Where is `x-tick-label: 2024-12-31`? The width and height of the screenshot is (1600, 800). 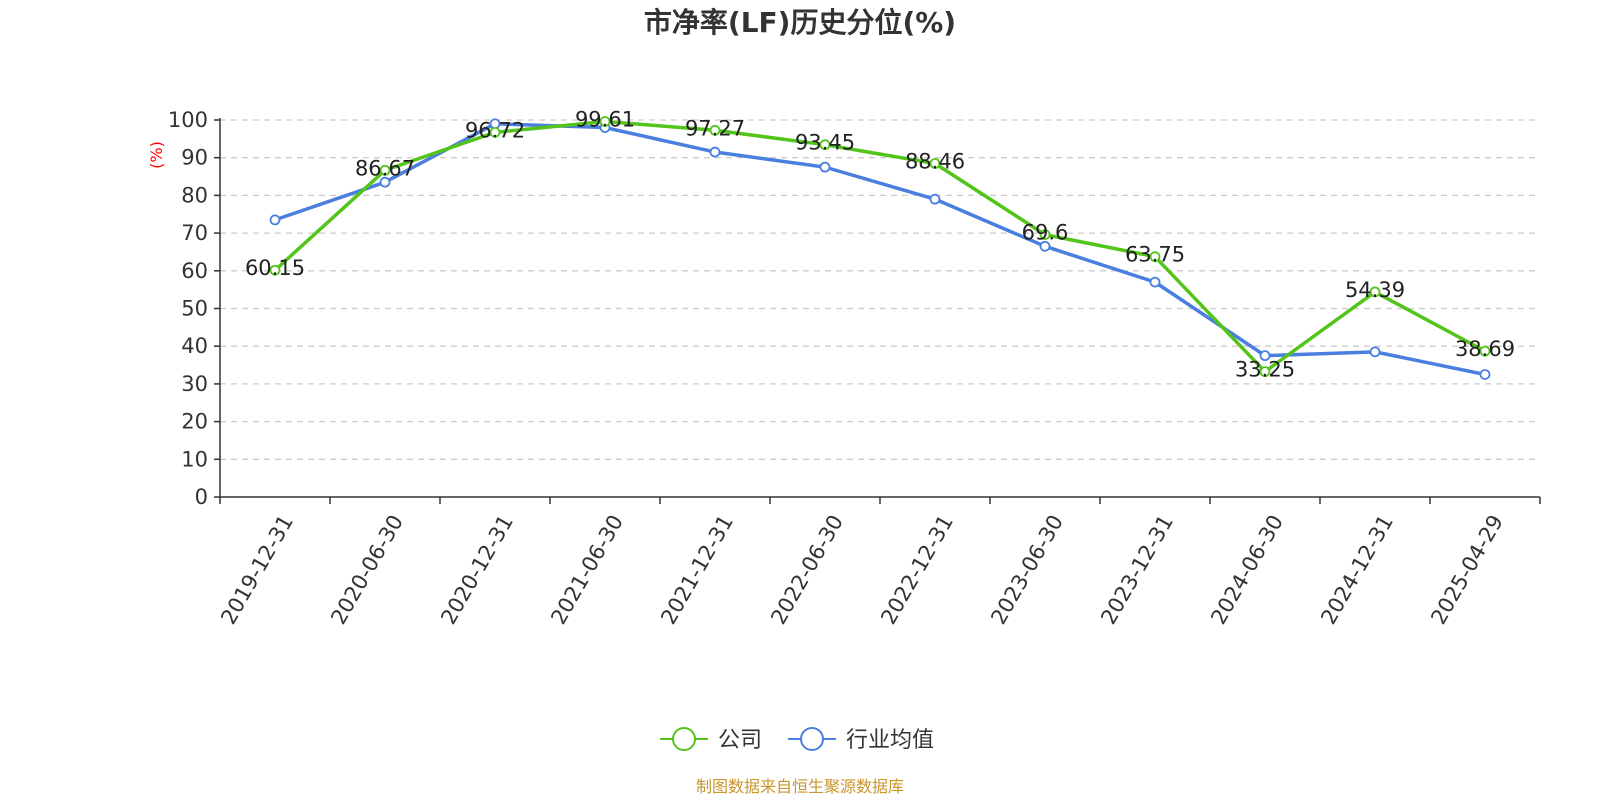
x-tick-label: 2024-12-31 is located at coordinates (1357, 570).